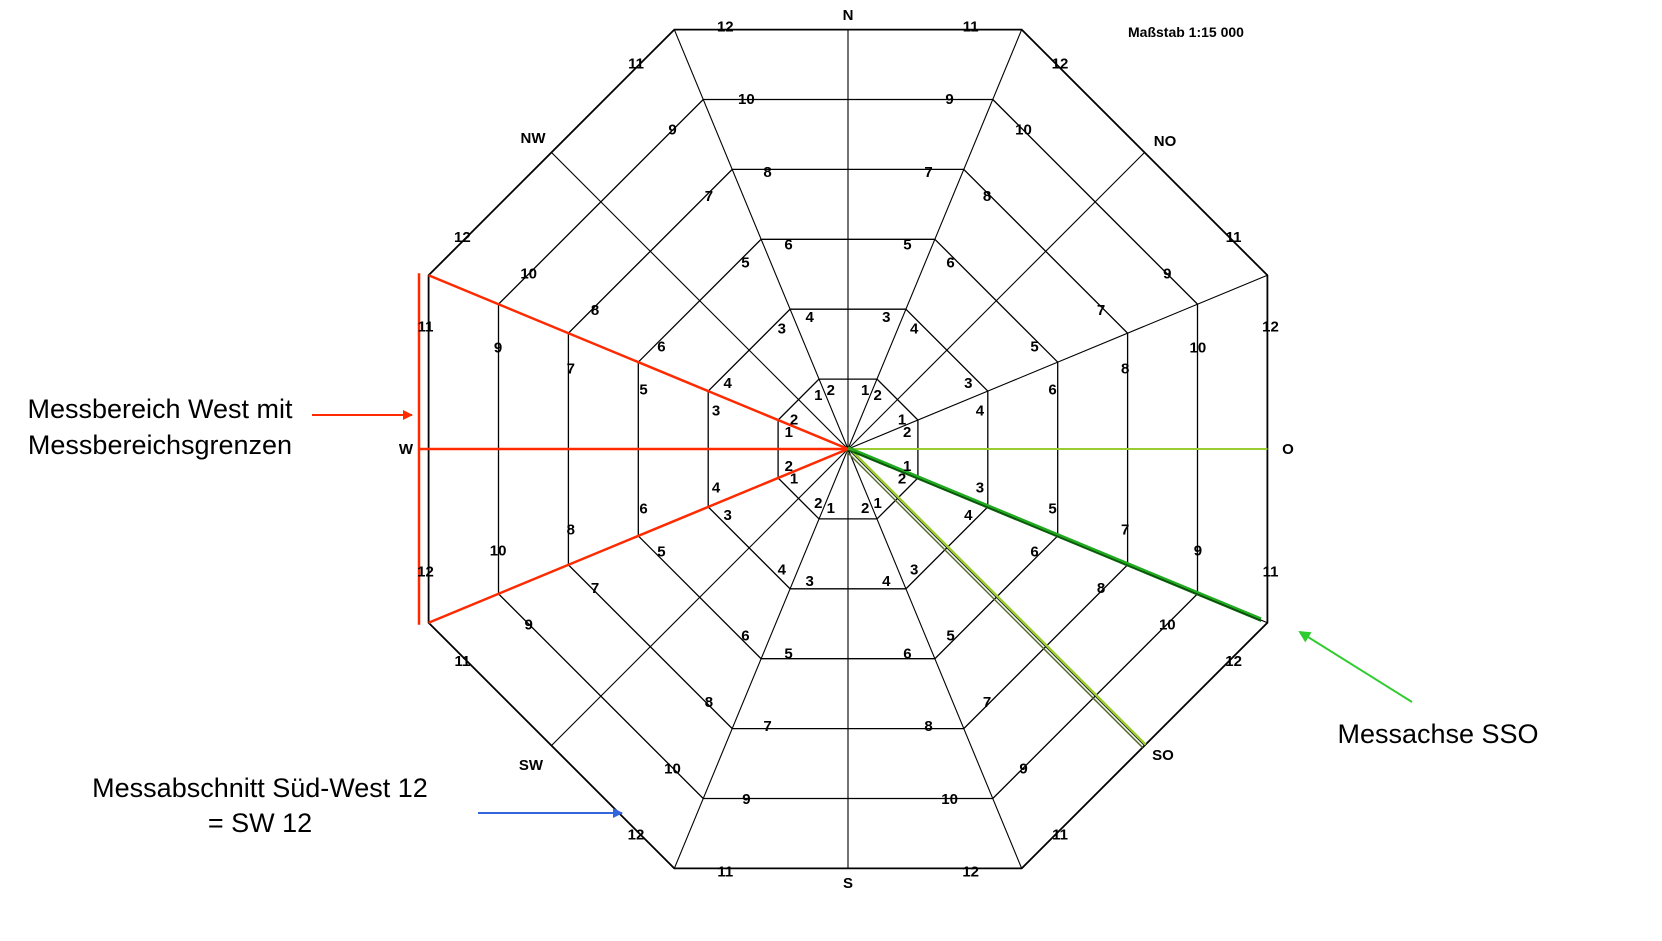 The height and width of the screenshot is (941, 1662). Describe the element at coordinates (160, 445) in the screenshot. I see `annotation-west-line2: Messbereichsgrenzen` at that location.